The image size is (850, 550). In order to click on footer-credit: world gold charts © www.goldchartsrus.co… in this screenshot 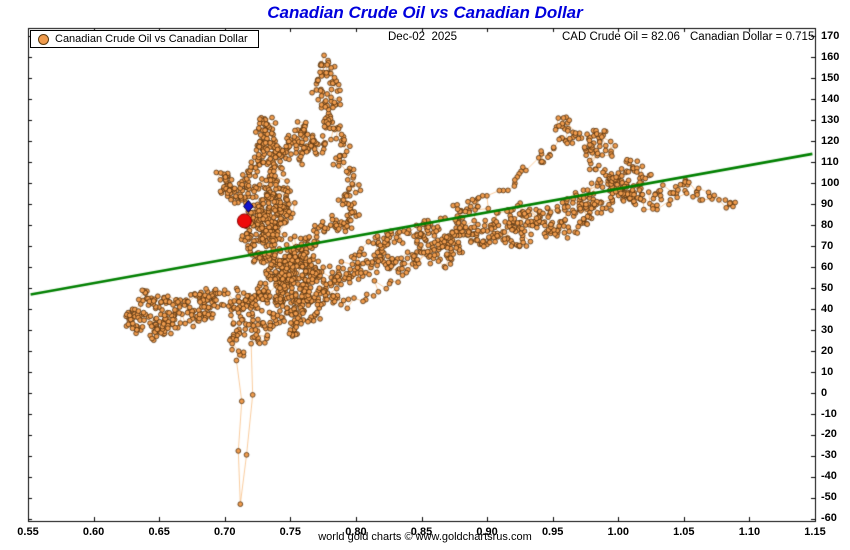, I will do `click(425, 537)`.